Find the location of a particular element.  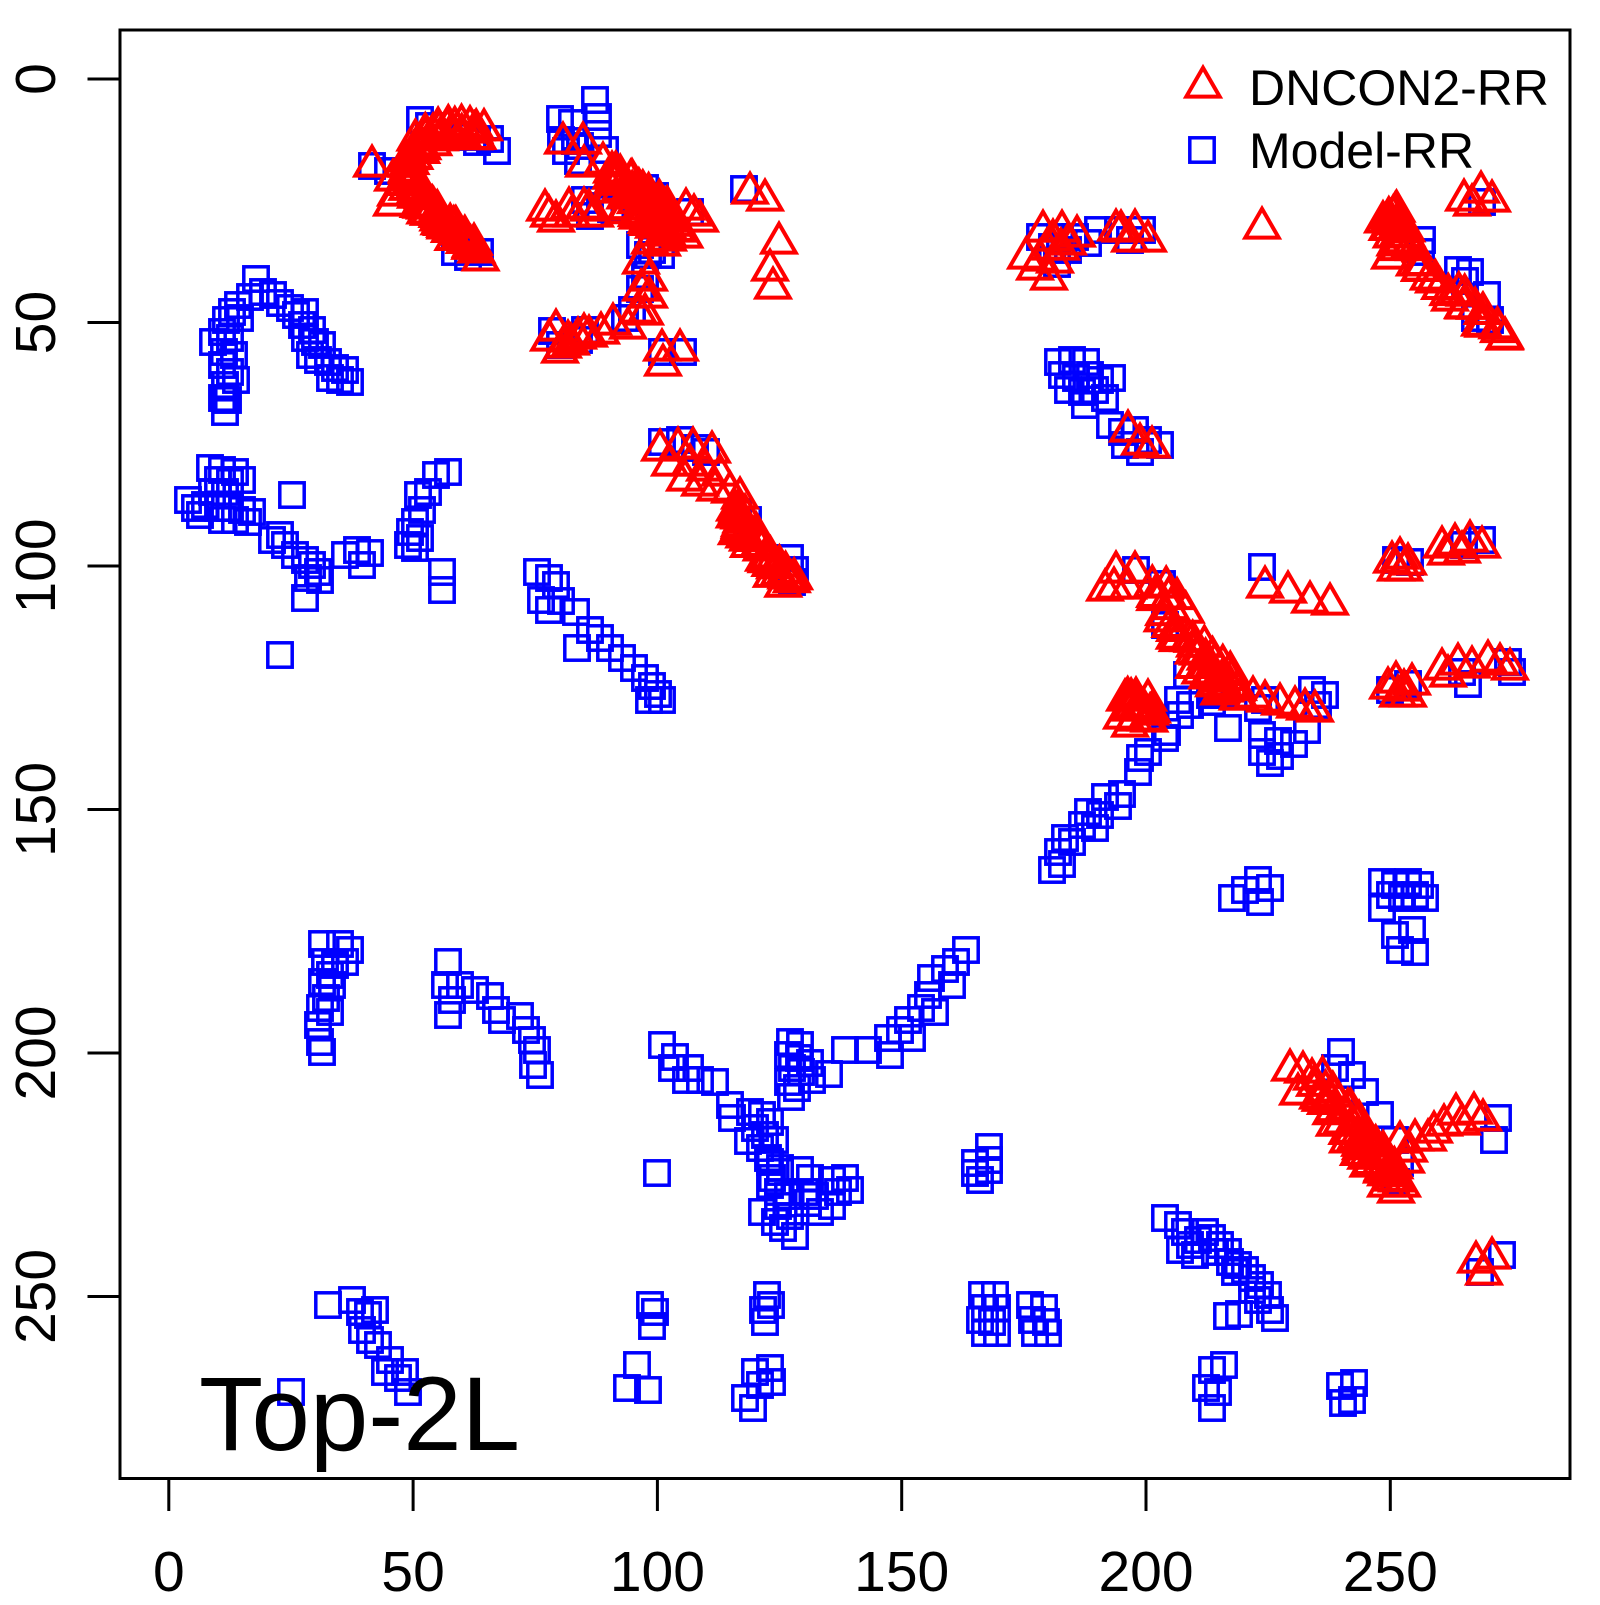

svg-text: Model-RR is located at coordinates (1361, 151).